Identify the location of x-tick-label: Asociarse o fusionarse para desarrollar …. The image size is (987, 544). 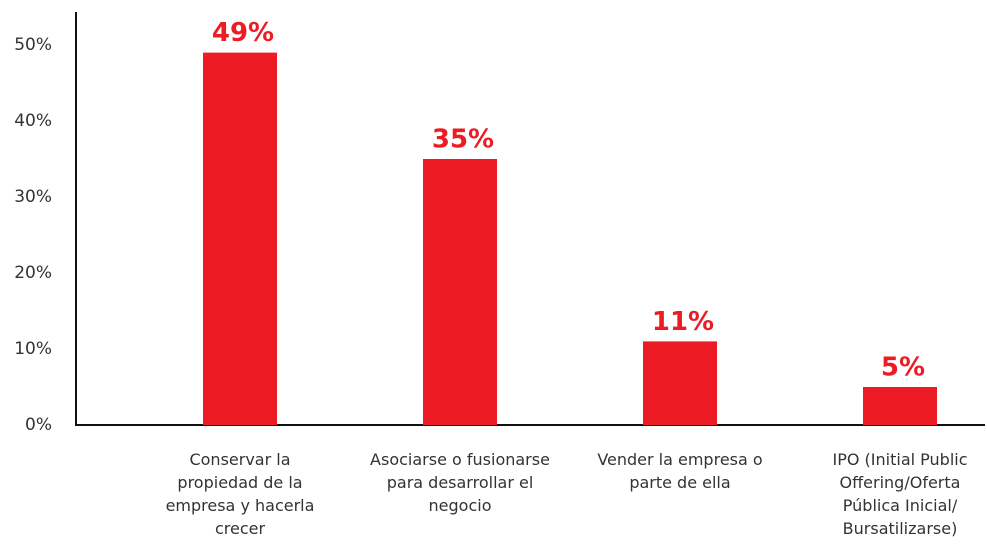
(460, 482).